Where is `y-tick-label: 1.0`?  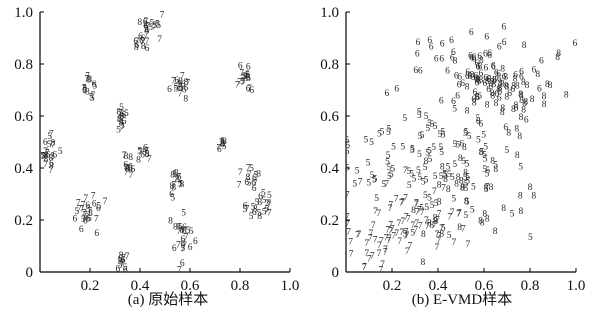
y-tick-label: 1.0 is located at coordinates (23, 13).